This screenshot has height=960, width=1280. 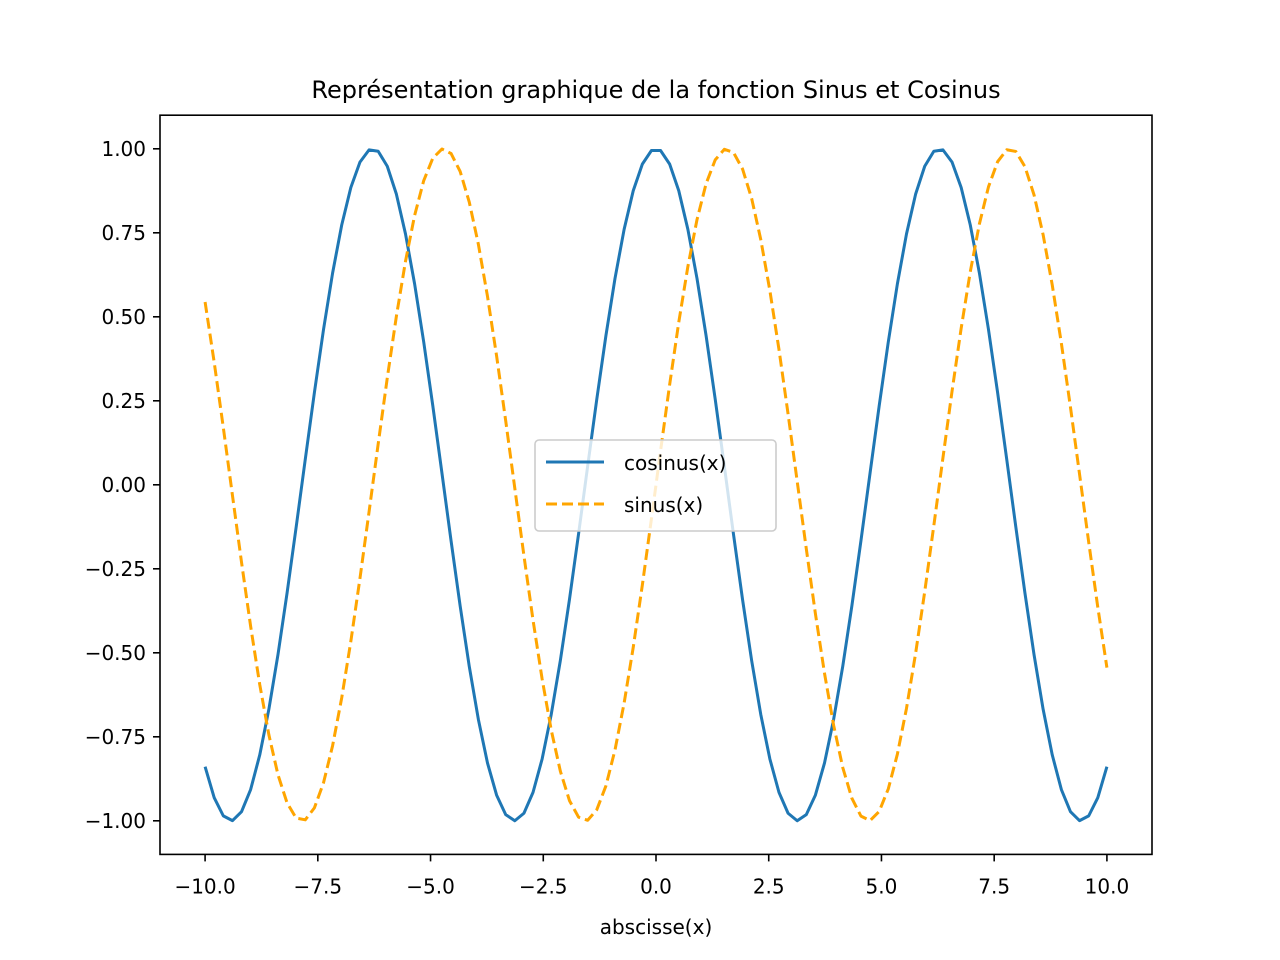 What do you see at coordinates (115, 653) in the screenshot?
I see `y-tick-label: −0.50` at bounding box center [115, 653].